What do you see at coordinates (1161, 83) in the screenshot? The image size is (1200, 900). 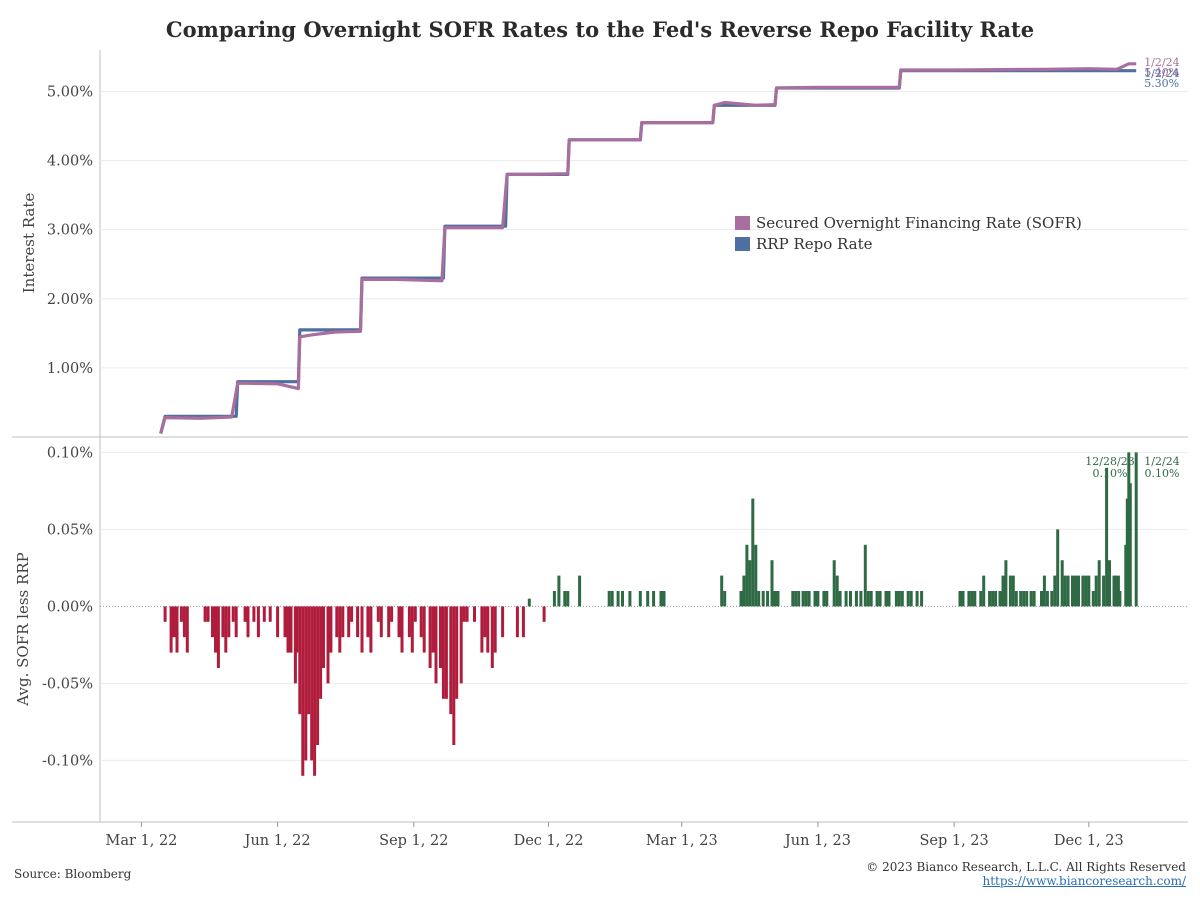 I see `top-annotation-value: 5.30%` at bounding box center [1161, 83].